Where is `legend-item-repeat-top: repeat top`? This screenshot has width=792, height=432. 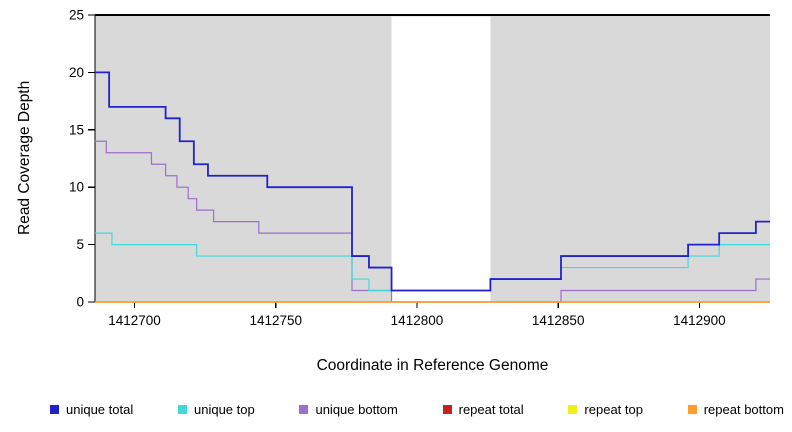 legend-item-repeat-top: repeat top is located at coordinates (605, 409).